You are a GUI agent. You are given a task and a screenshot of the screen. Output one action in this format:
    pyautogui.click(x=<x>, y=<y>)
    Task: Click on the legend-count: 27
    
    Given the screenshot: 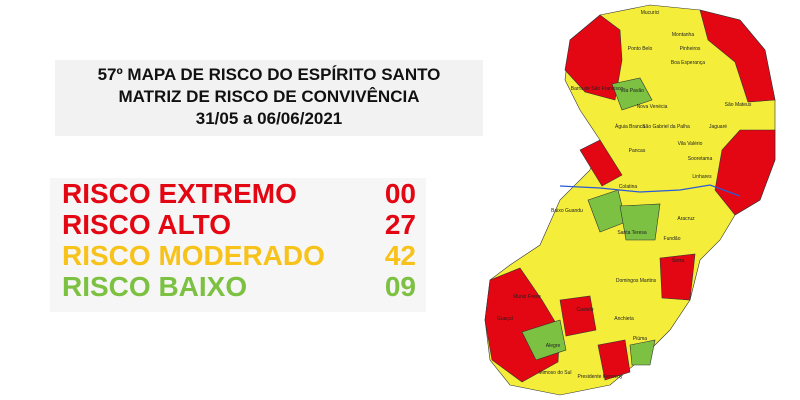 What is the action you would take?
    pyautogui.click(x=400, y=224)
    